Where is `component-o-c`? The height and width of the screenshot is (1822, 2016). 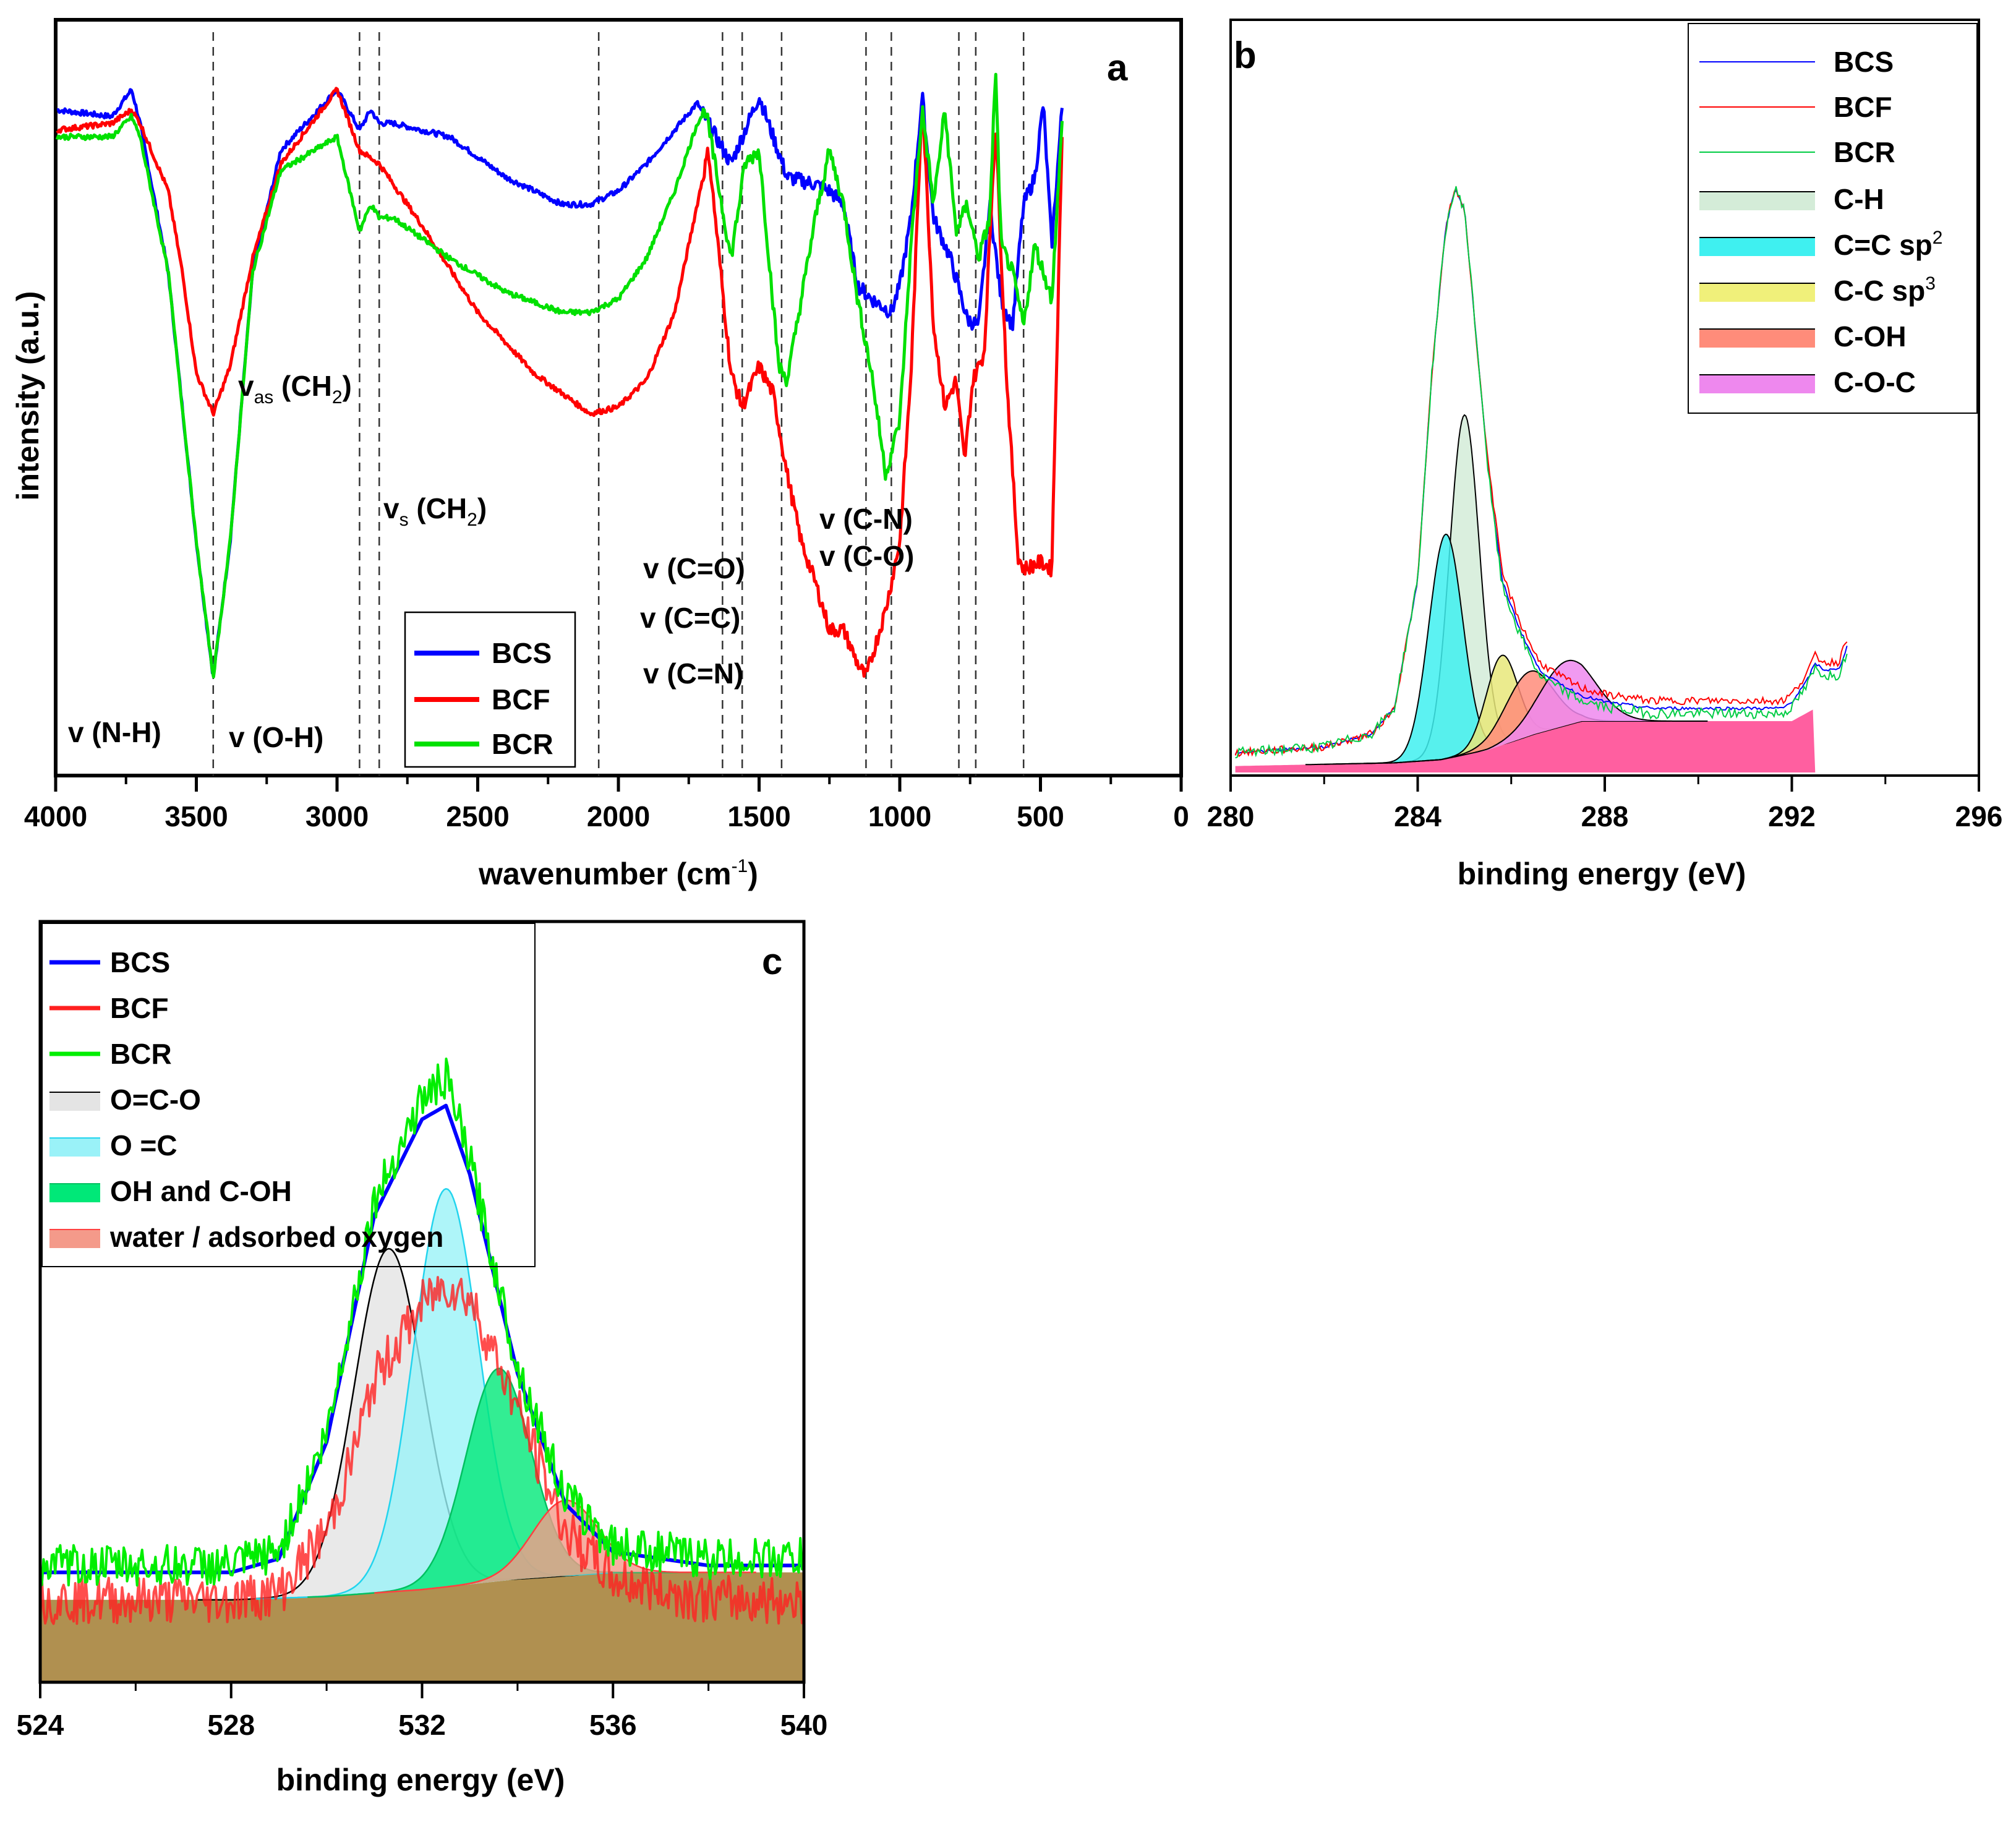 component-o-c is located at coordinates (446, 1394).